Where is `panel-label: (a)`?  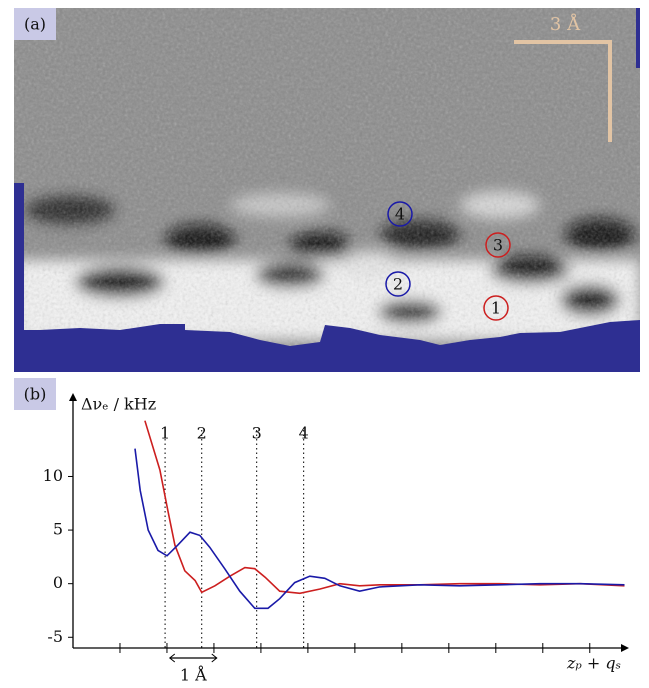
panel-label: (a) is located at coordinates (35, 24).